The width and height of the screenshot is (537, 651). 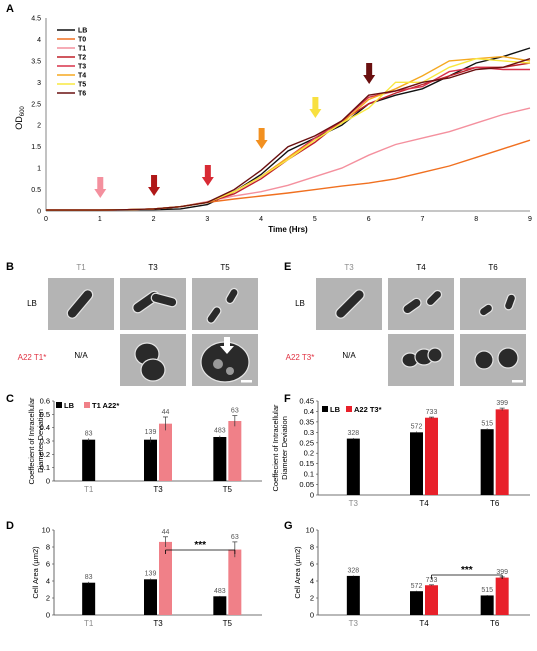 I want to click on legend-label: T3, so click(x=82, y=67).